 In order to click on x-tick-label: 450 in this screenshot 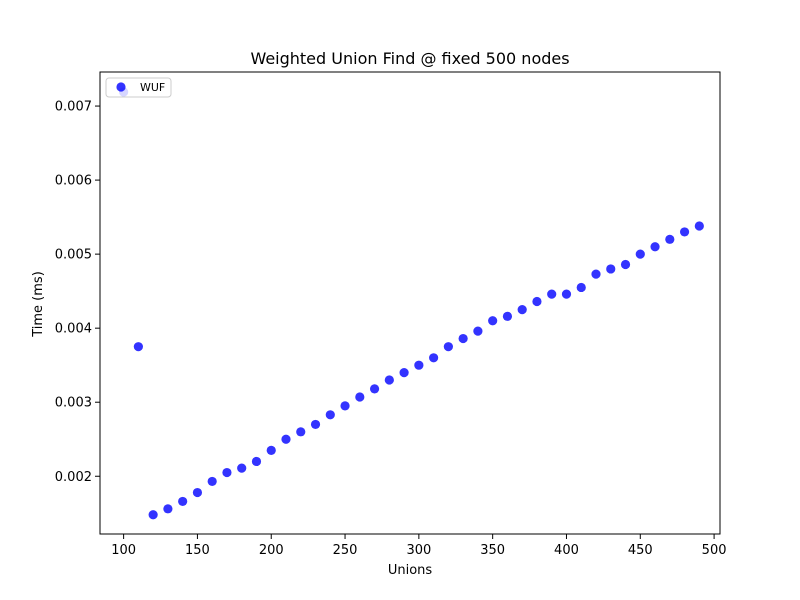, I will do `click(640, 550)`.